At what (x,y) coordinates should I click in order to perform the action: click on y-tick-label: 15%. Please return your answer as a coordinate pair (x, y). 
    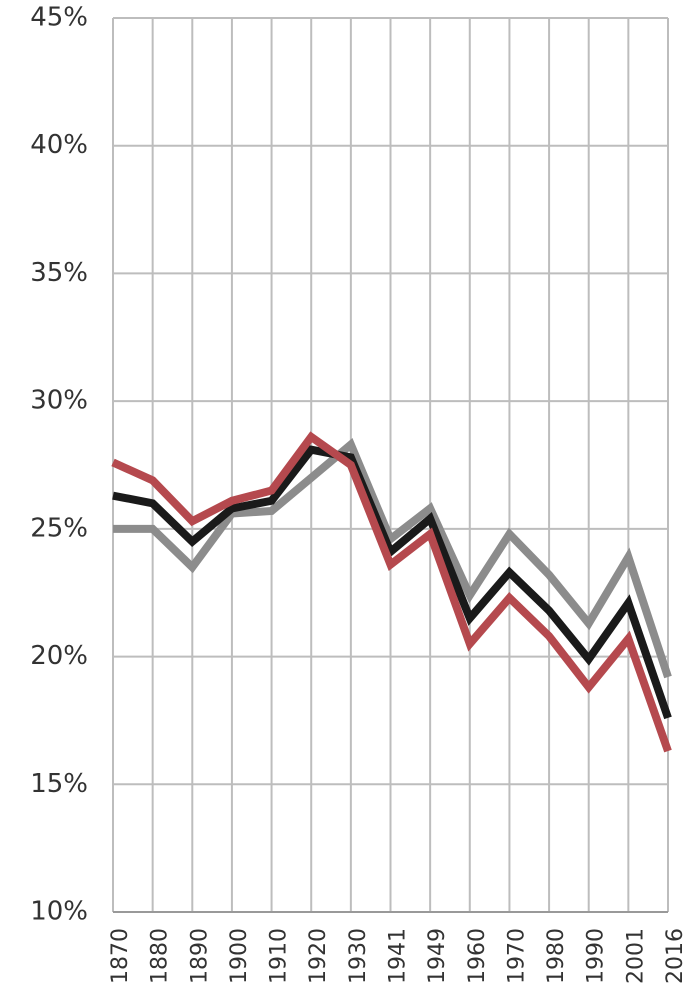
    Looking at the image, I should click on (59, 784).